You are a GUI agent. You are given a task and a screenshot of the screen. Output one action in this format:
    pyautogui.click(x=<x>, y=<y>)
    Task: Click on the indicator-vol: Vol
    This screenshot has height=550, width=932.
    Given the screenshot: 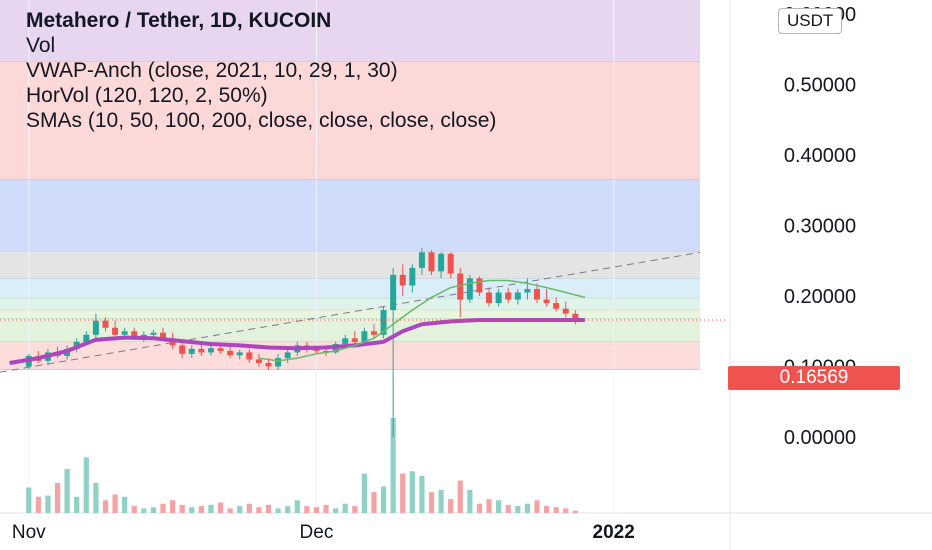 What is the action you would take?
    pyautogui.click(x=41, y=45)
    